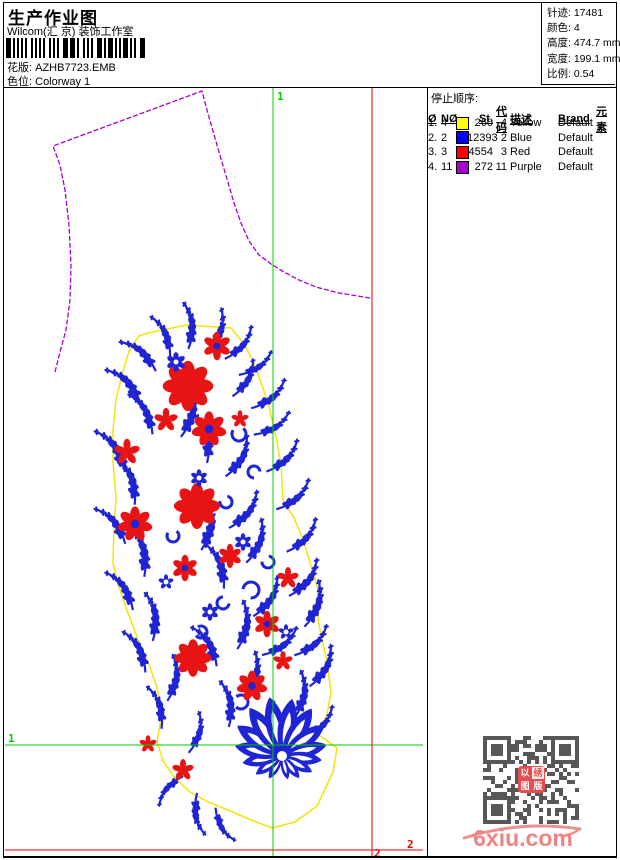 Image resolution: width=620 pixels, height=860 pixels. I want to click on description-cell: Purple, so click(526, 167).